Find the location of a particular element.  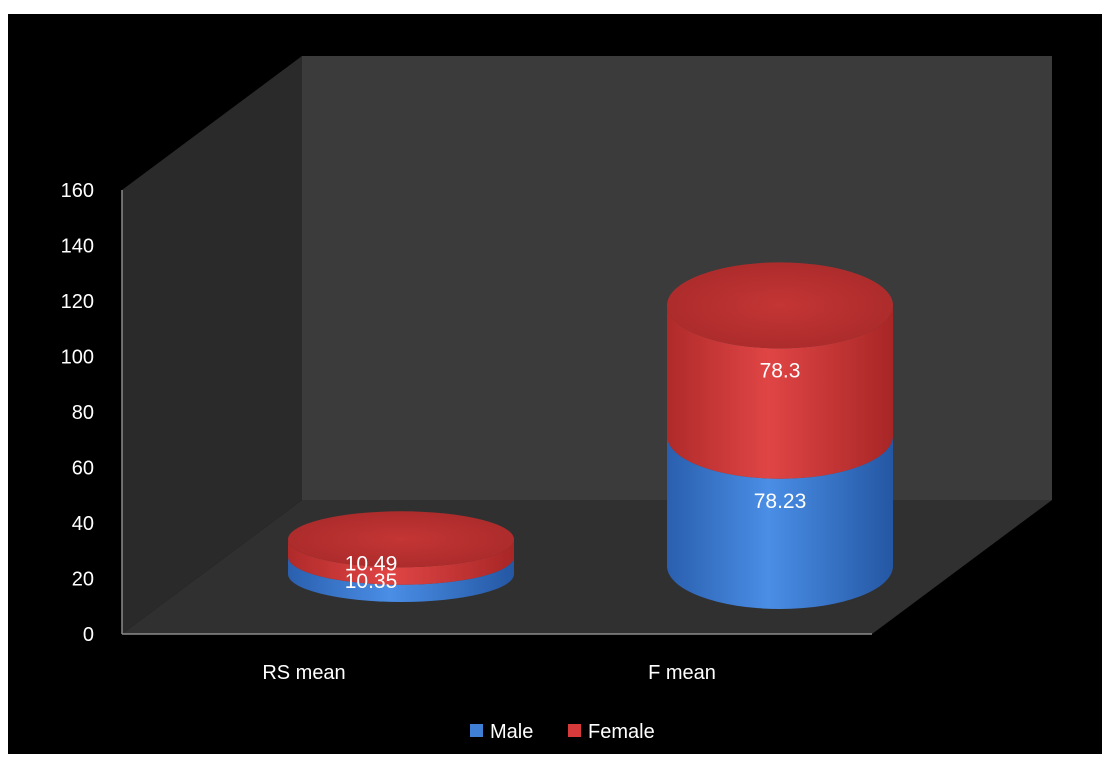

y-tick-label: 120 is located at coordinates (77, 302).